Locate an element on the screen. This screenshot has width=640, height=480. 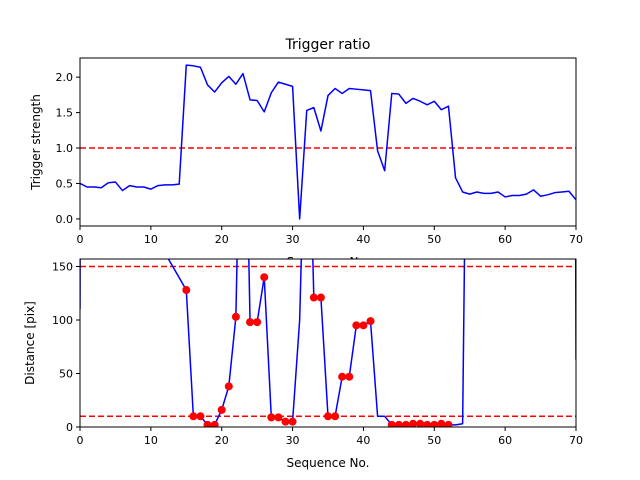
y-tick-label: 0.5 is located at coordinates (65, 183).